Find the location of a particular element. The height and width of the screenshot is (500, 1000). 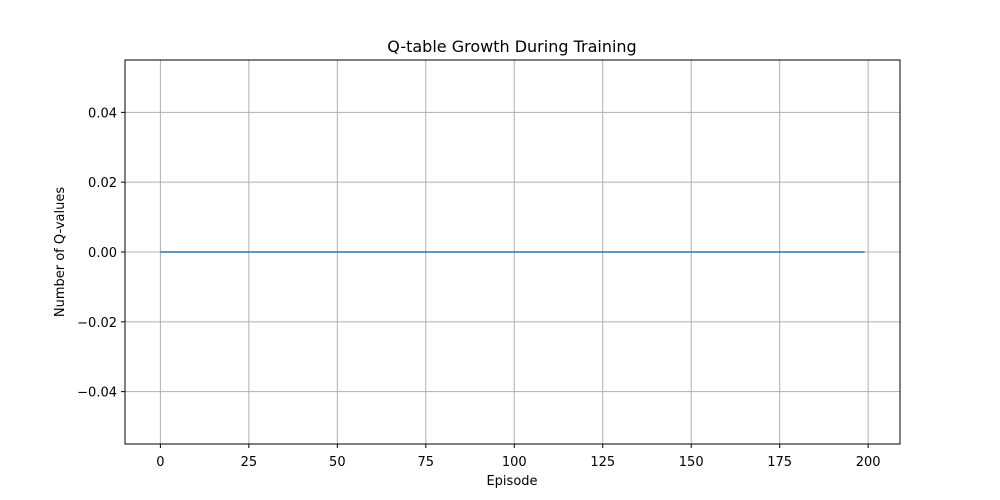

x-tick-label: 125 is located at coordinates (602, 462).